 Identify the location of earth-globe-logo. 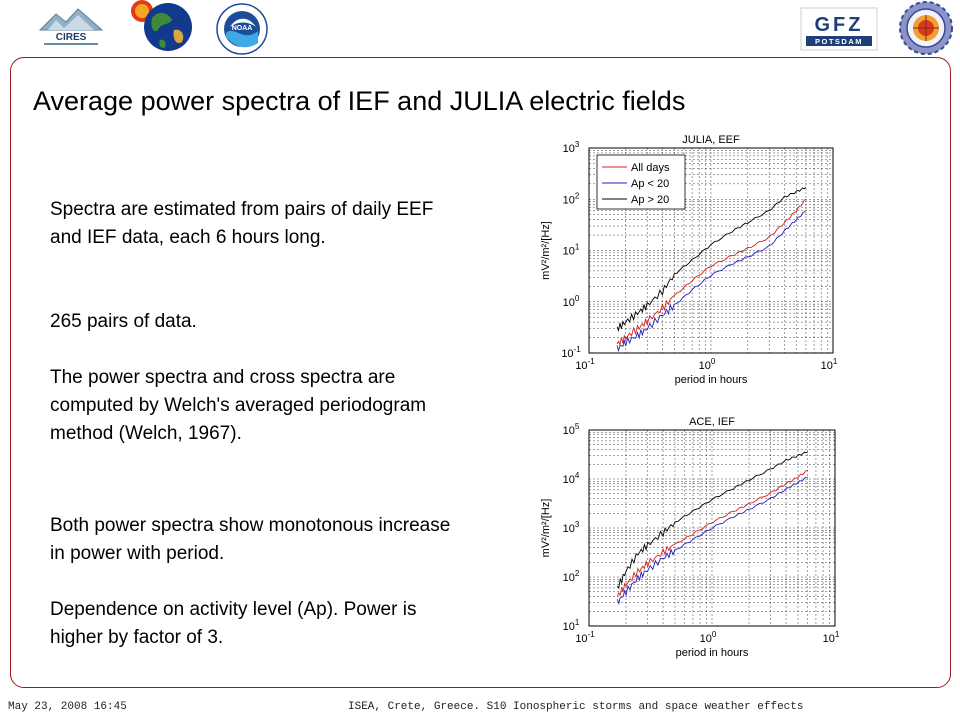
(161, 25).